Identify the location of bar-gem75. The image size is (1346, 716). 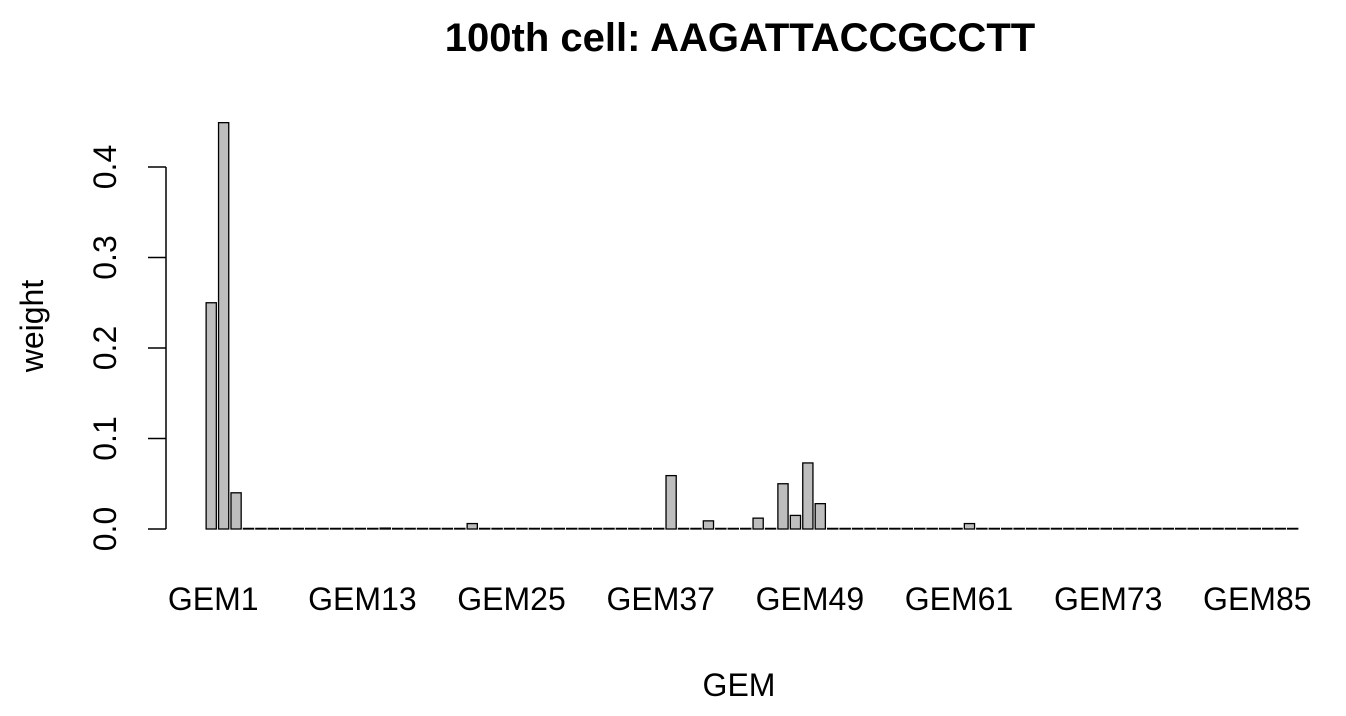
(1131, 528).